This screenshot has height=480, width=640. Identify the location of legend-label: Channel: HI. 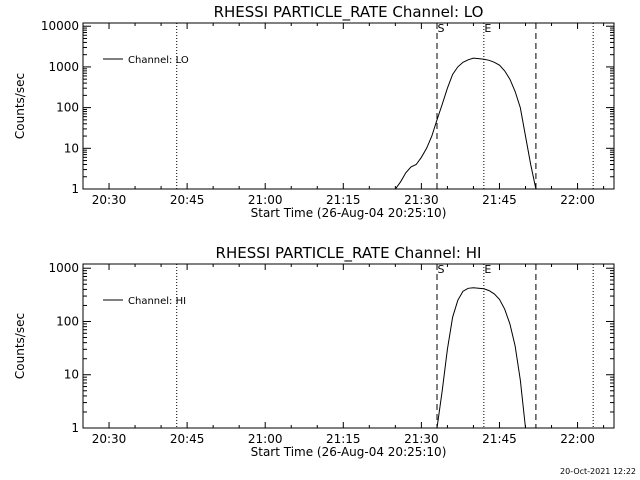
(157, 301).